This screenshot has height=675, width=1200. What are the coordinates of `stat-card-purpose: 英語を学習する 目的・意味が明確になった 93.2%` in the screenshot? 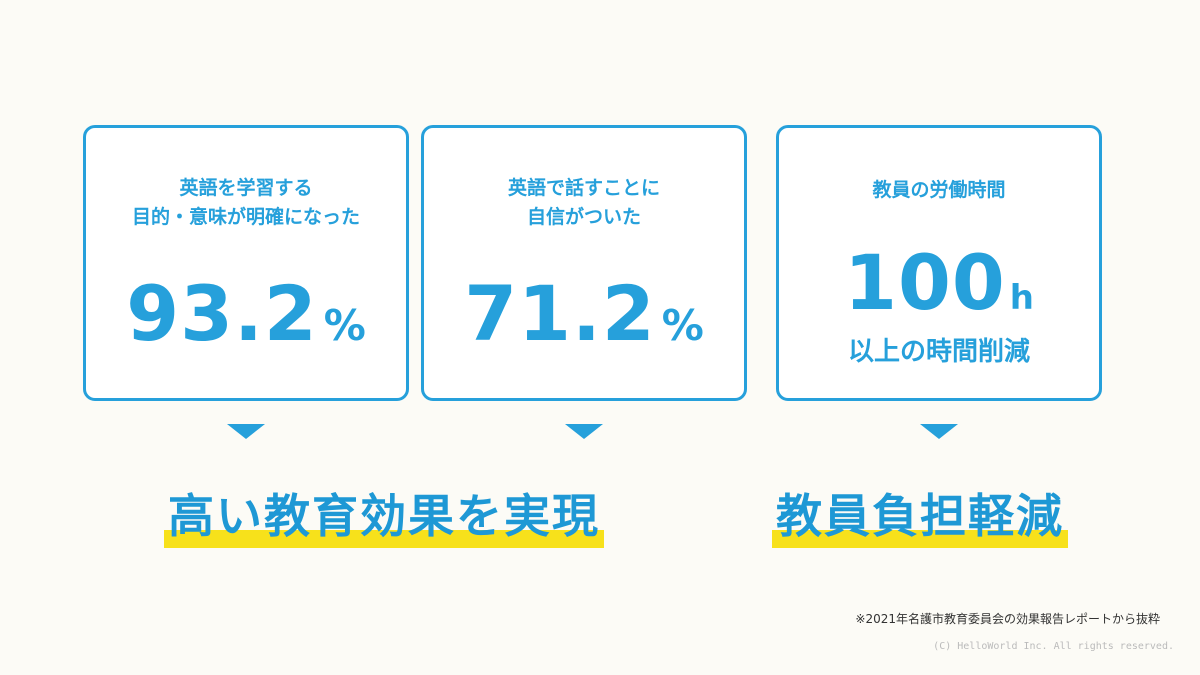 It's located at (246, 263).